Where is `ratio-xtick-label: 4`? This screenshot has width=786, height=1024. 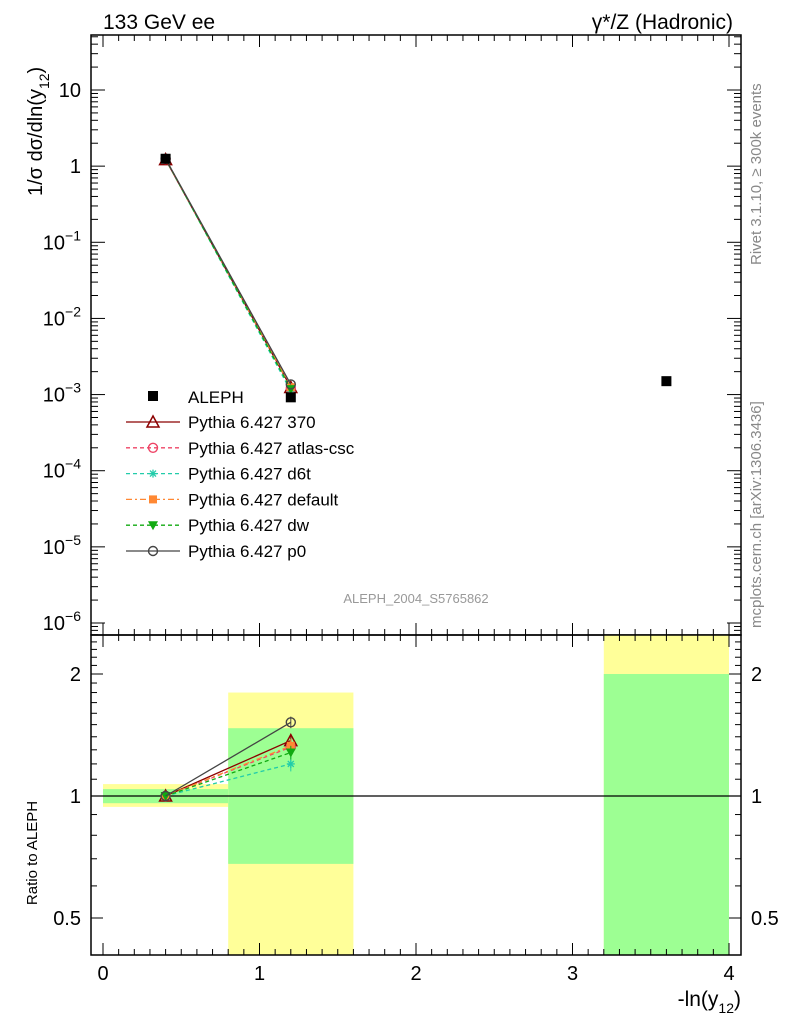
ratio-xtick-label: 4 is located at coordinates (728, 974).